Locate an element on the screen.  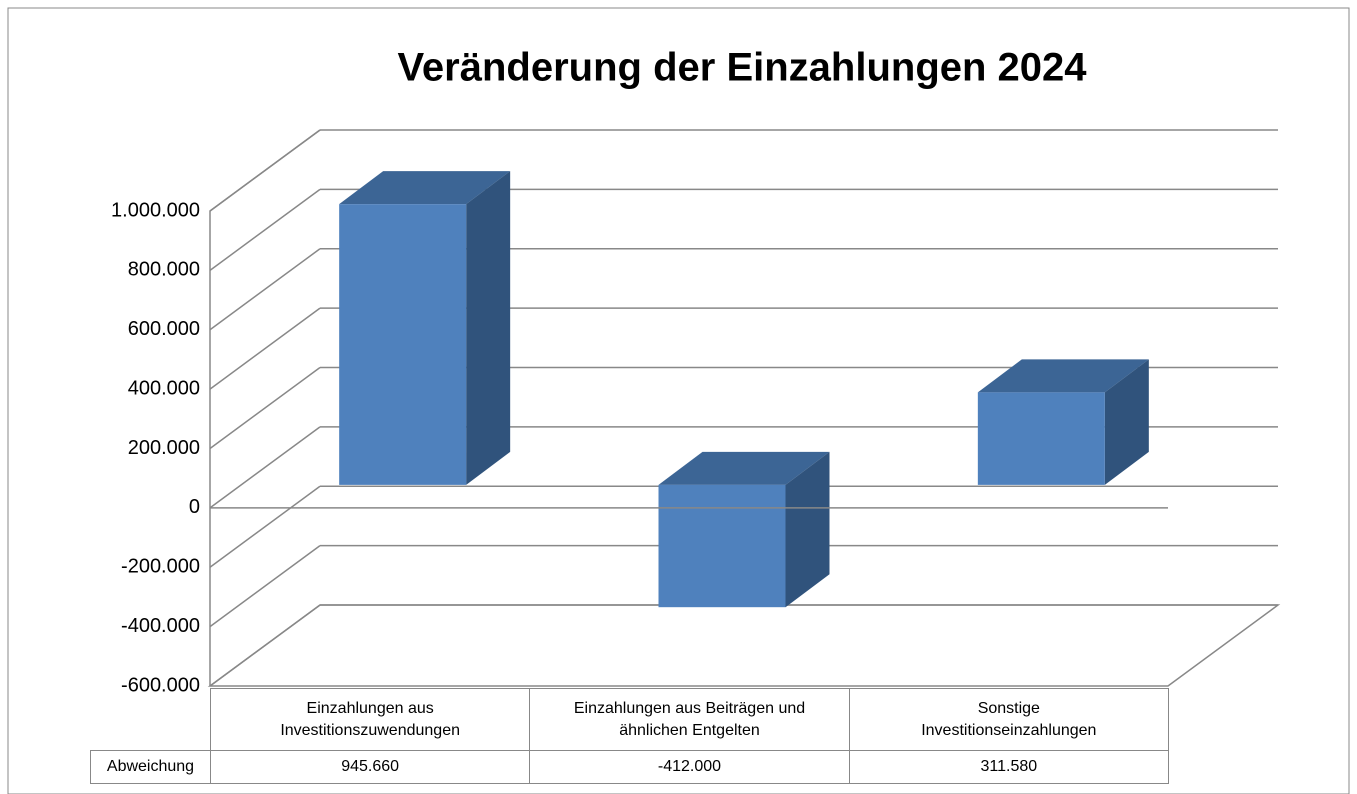
value-label: 311.580 is located at coordinates (1008, 767).